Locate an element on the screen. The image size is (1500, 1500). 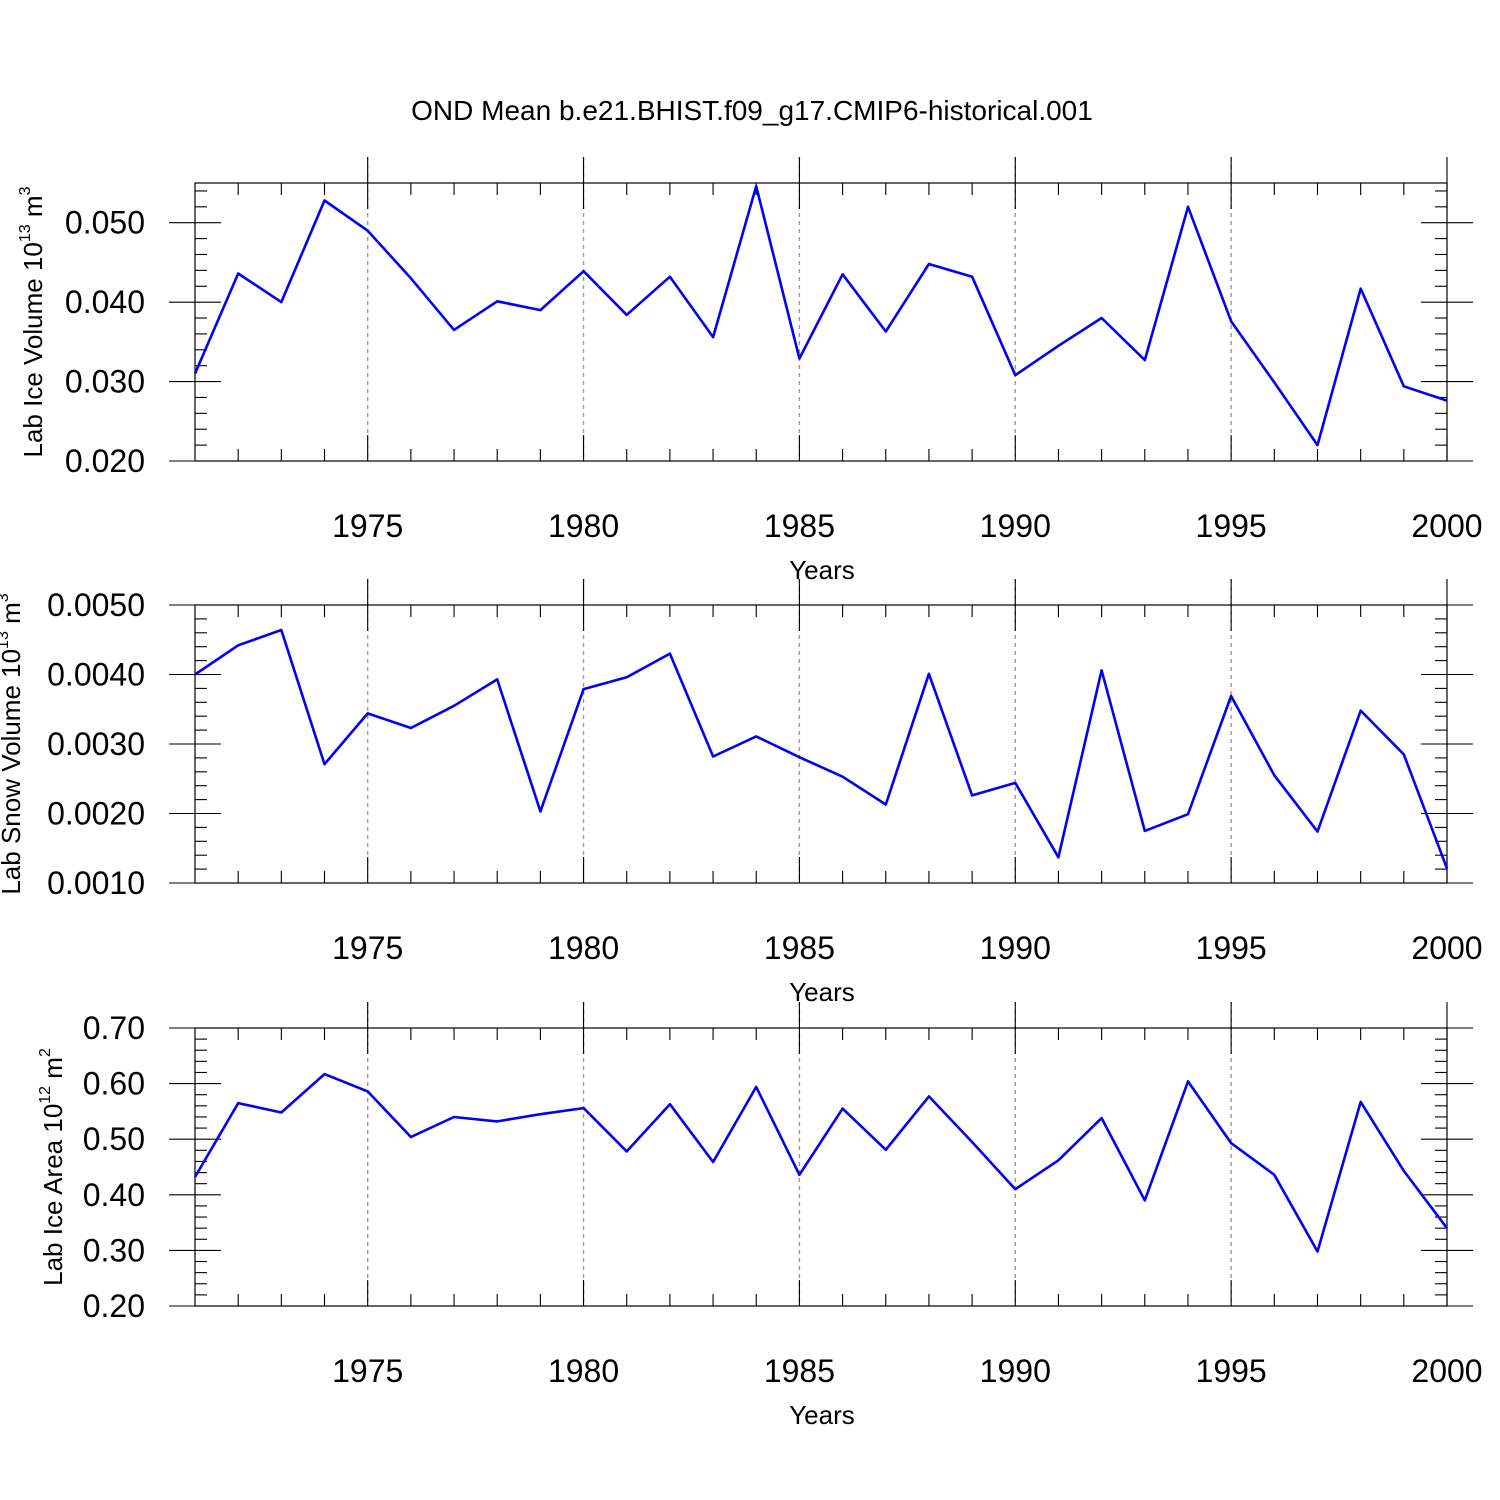
data-point-1991 is located at coordinates (1058, 857).